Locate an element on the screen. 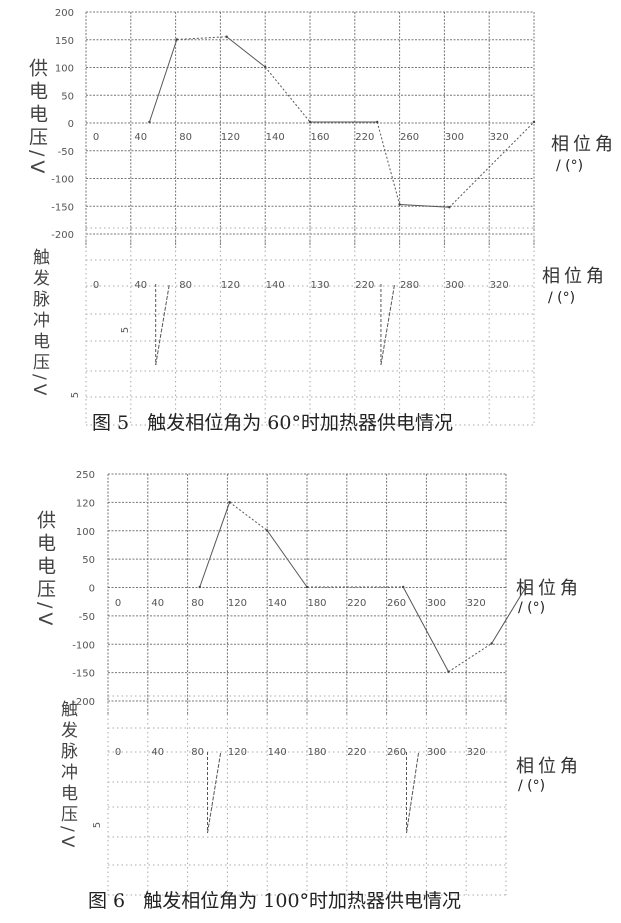 The image size is (621, 923). fig5-pulse-ylabel: 触发脉冲电压/V is located at coordinates (39, 324).